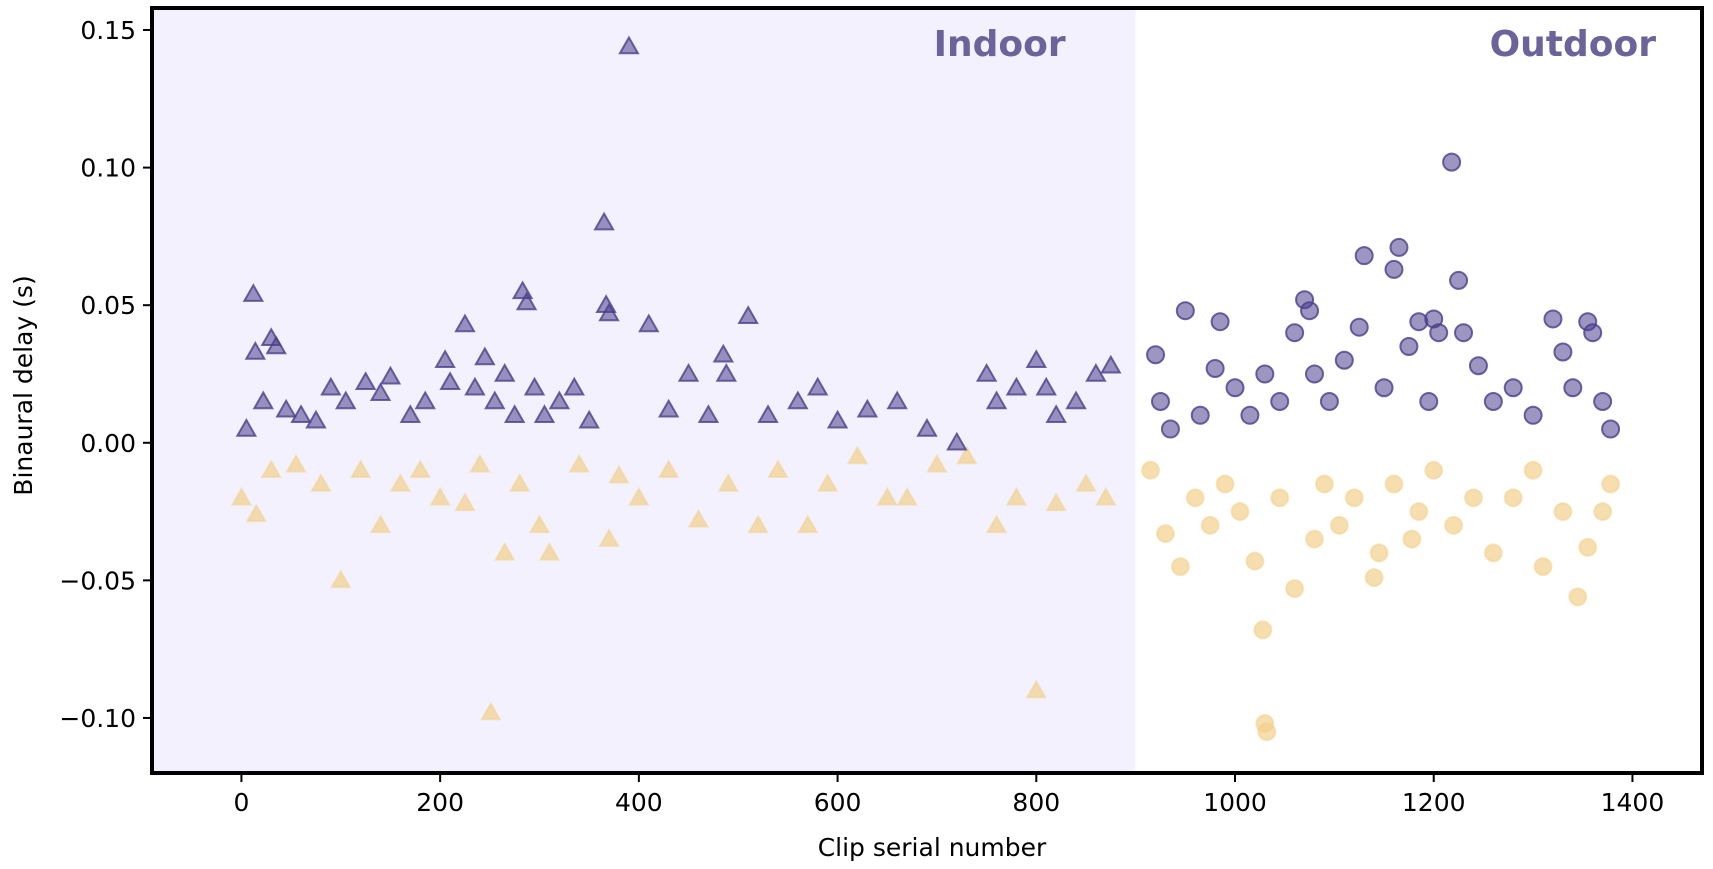 This screenshot has height=869, width=1713. I want to click on y-tick-label: 0.00, so click(108, 443).